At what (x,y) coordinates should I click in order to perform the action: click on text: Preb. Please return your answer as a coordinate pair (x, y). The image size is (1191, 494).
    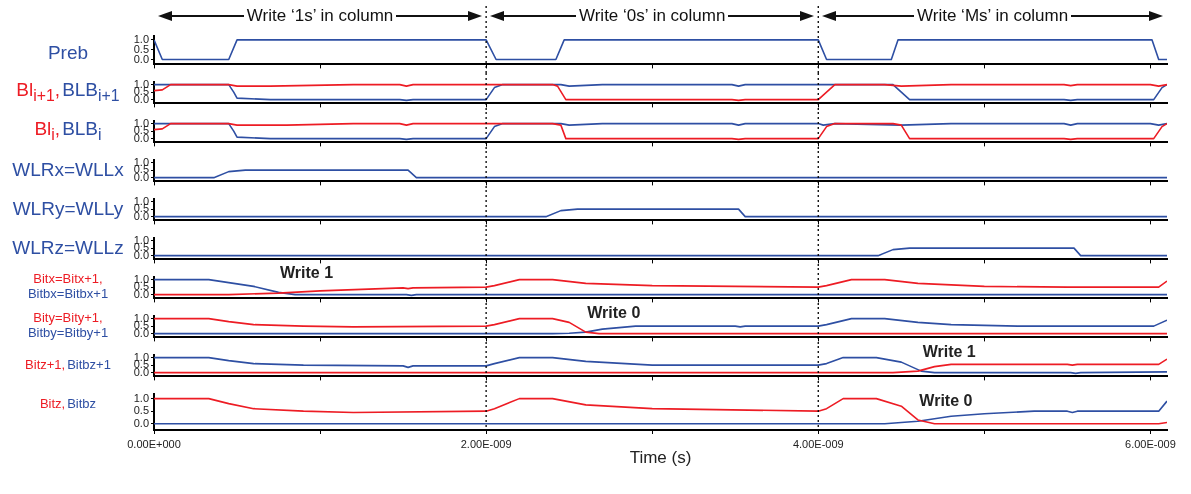
    Looking at the image, I should click on (68, 53).